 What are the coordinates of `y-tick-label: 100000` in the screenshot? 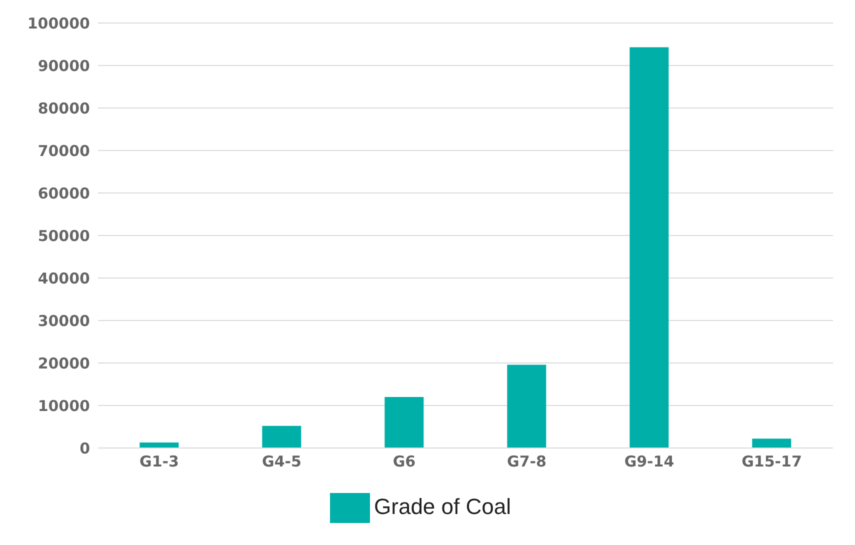 It's located at (58, 23).